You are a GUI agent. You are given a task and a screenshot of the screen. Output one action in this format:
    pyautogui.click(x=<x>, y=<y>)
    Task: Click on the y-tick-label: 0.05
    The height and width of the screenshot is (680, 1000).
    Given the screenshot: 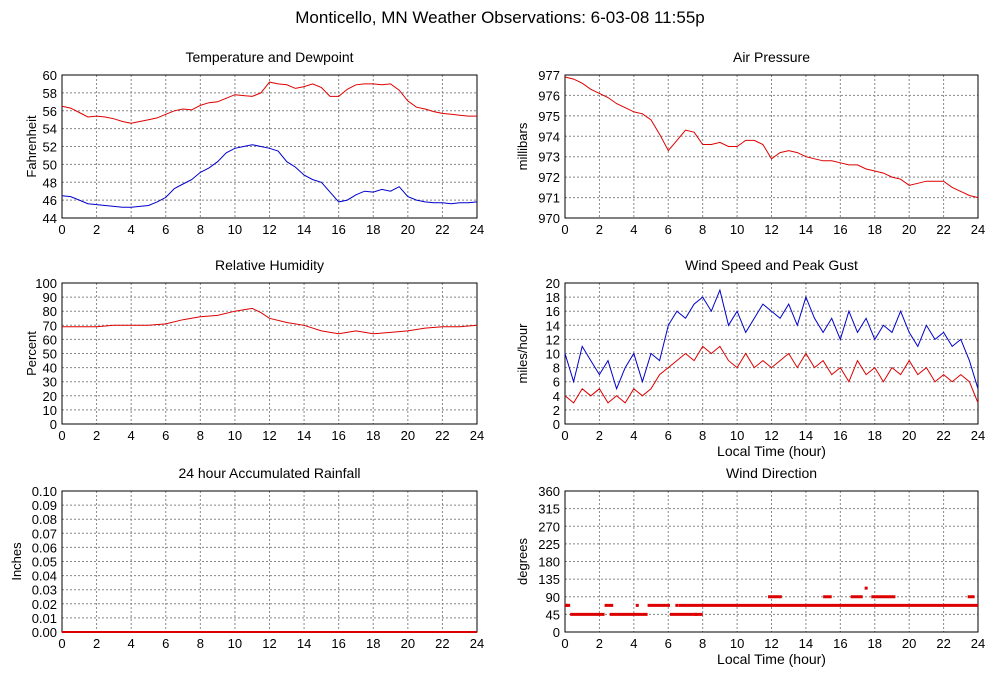 What is the action you would take?
    pyautogui.click(x=44, y=562)
    